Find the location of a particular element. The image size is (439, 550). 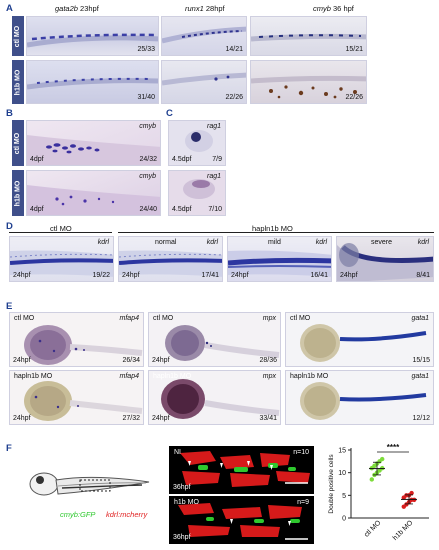

legend-kdrl-mcherry: kdrl:mcherry is located at coordinates (127, 514).